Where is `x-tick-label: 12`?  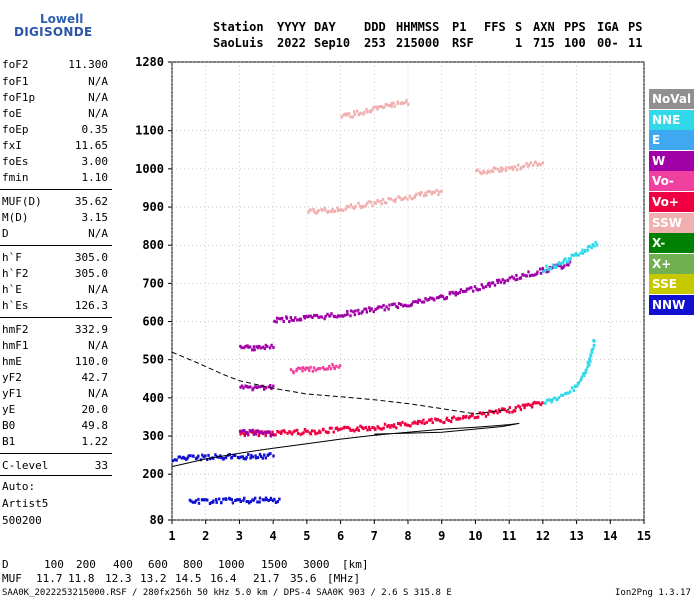
x-tick-label: 12 is located at coordinates (543, 536).